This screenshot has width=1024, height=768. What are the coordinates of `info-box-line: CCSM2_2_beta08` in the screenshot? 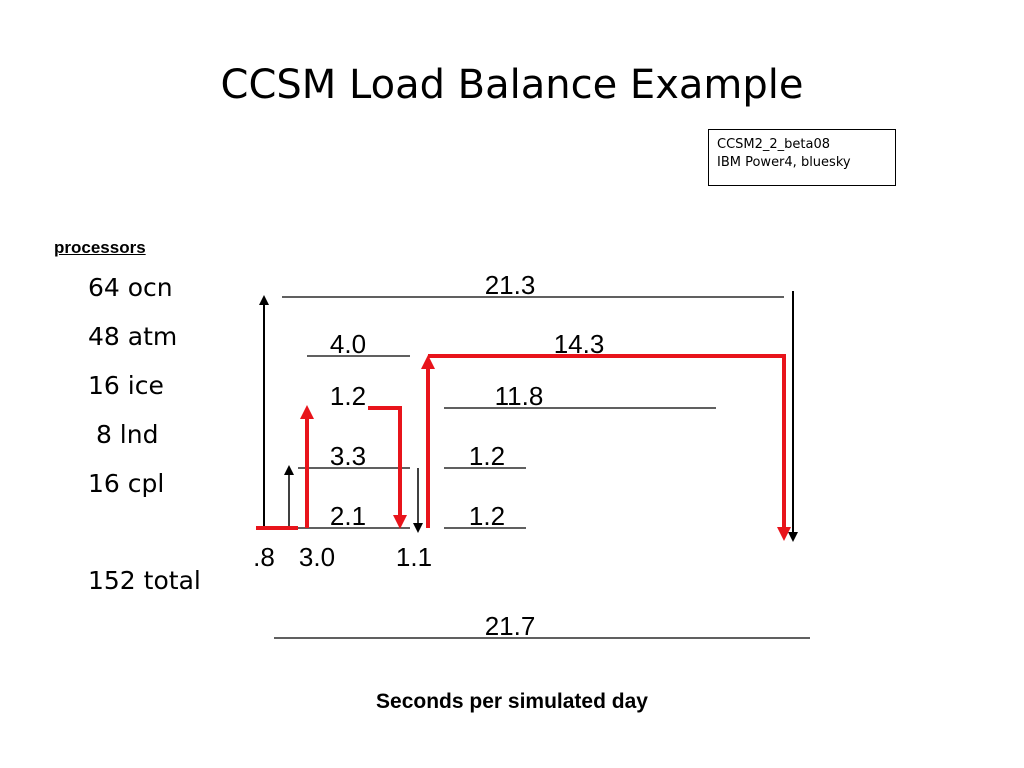 It's located at (774, 144).